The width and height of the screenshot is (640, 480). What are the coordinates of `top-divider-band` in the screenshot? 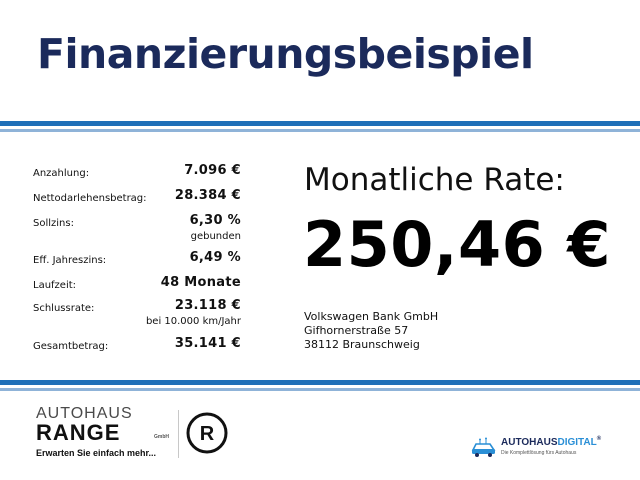 It's located at (320, 126).